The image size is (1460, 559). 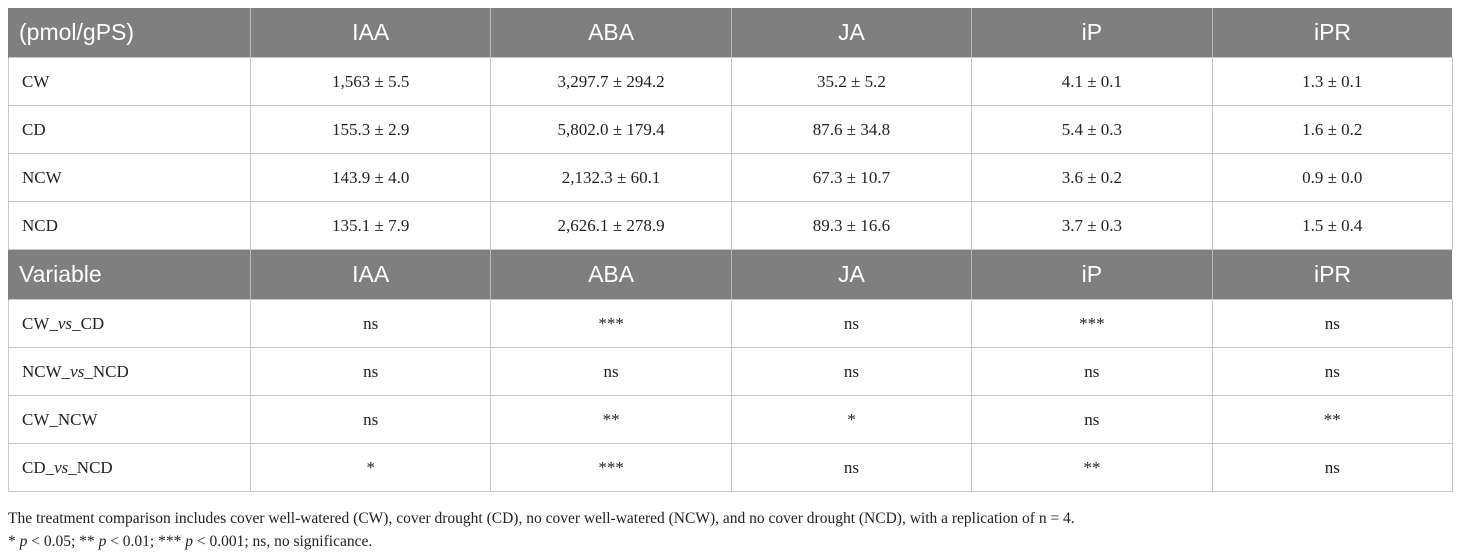 I want to click on table-row: CW_vs_CD ns *** ns *** ns, so click(x=730, y=323).